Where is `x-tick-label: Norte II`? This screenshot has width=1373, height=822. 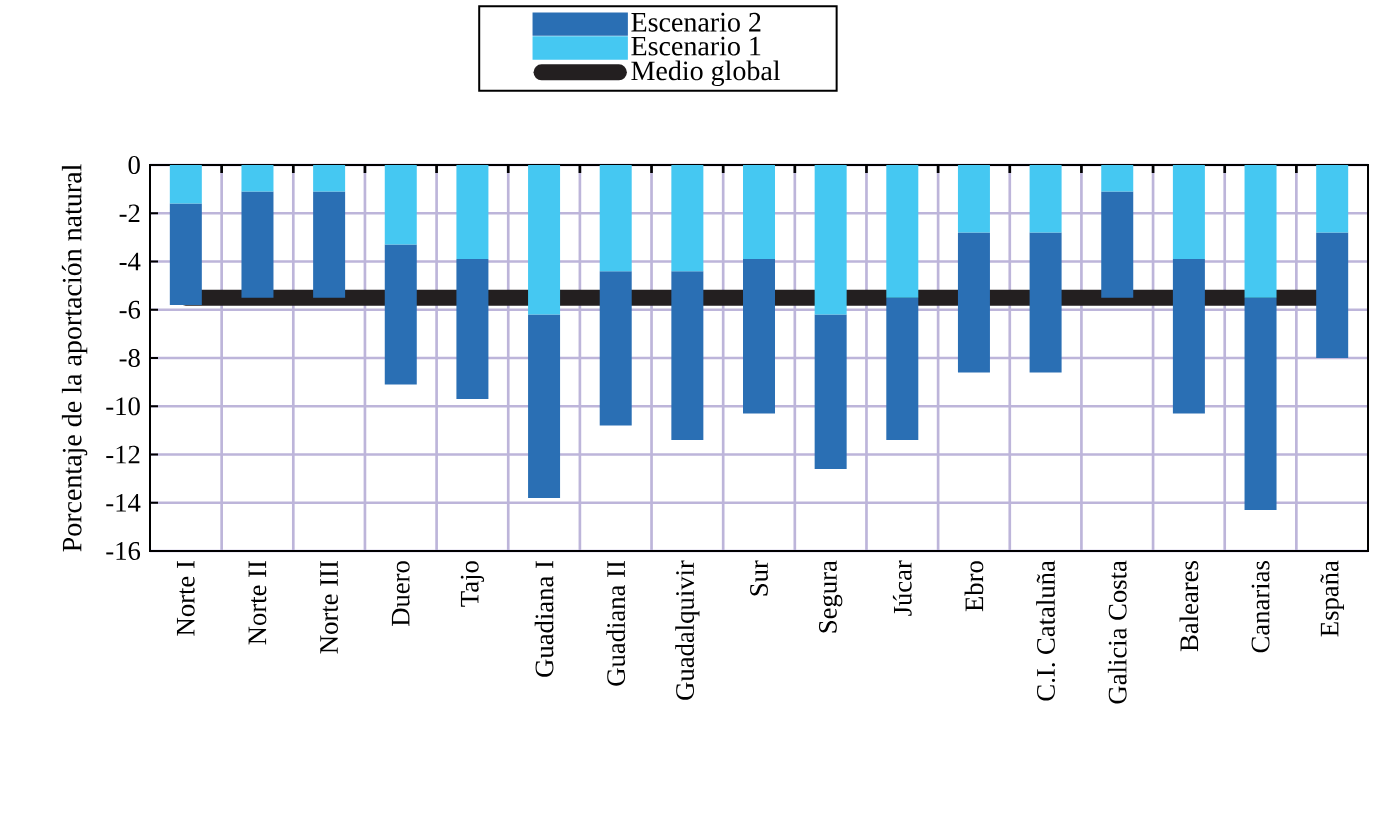 x-tick-label: Norte II is located at coordinates (257, 603).